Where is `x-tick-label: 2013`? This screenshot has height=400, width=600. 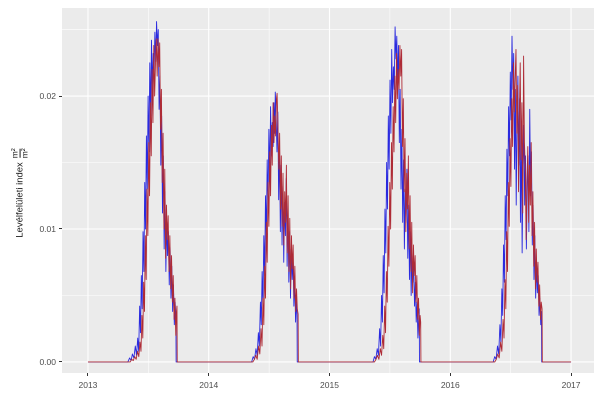
x-tick-label: 2013 is located at coordinates (88, 385).